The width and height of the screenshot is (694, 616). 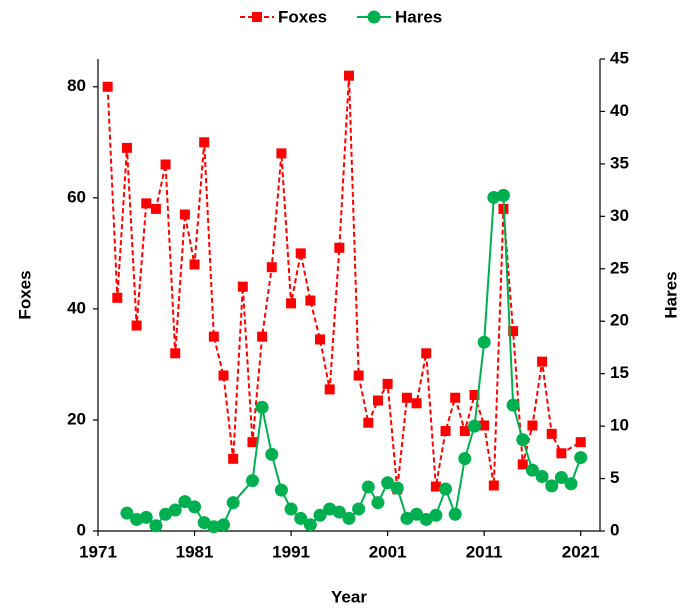 I want to click on y2-tick-label: 25, so click(x=619, y=267).